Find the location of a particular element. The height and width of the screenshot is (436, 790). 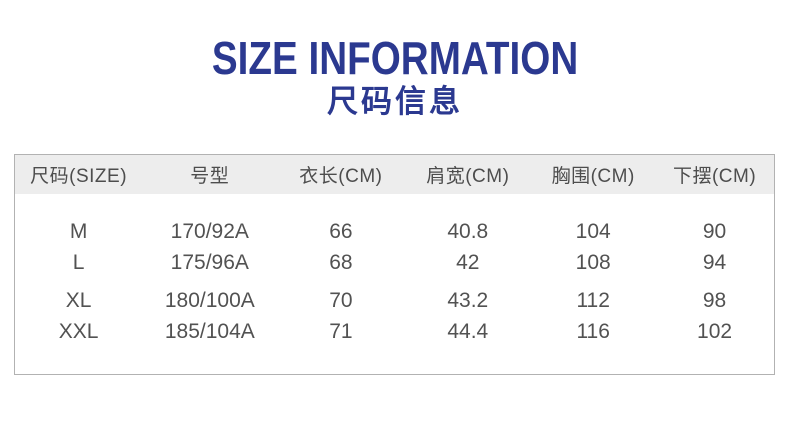

table-header-row: 尺码(SIZE) 号型 衣长(CM) 肩宽(CM) 胸围(CM) 下摆(CM) is located at coordinates (394, 174).